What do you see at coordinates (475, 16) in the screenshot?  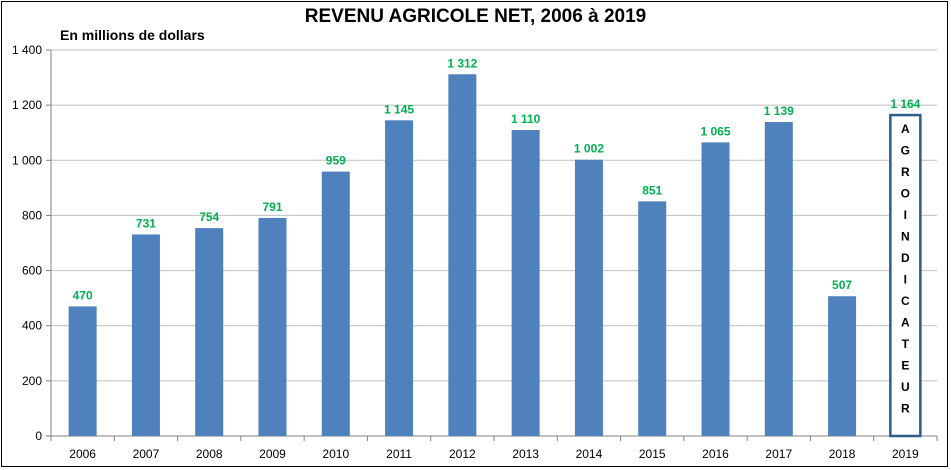 I see `chart-title: REVENU AGRICOLE NET, 2006 à 2019` at bounding box center [475, 16].